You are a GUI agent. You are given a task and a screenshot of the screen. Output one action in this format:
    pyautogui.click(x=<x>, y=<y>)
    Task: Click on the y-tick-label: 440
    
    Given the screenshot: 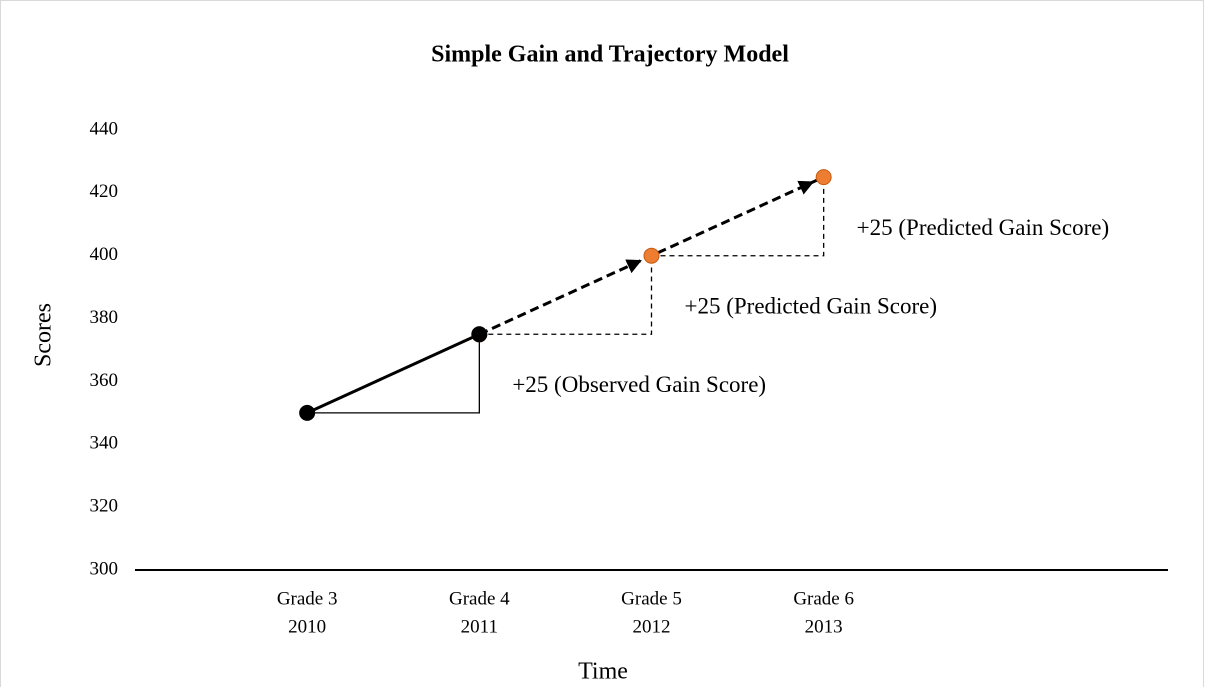 What is the action you would take?
    pyautogui.click(x=104, y=128)
    